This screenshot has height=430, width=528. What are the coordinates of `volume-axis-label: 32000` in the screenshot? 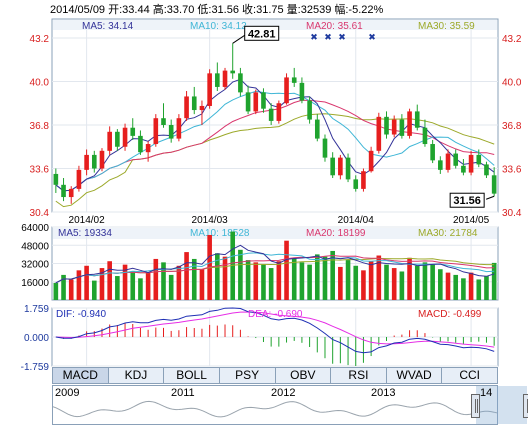 It's located at (35, 265).